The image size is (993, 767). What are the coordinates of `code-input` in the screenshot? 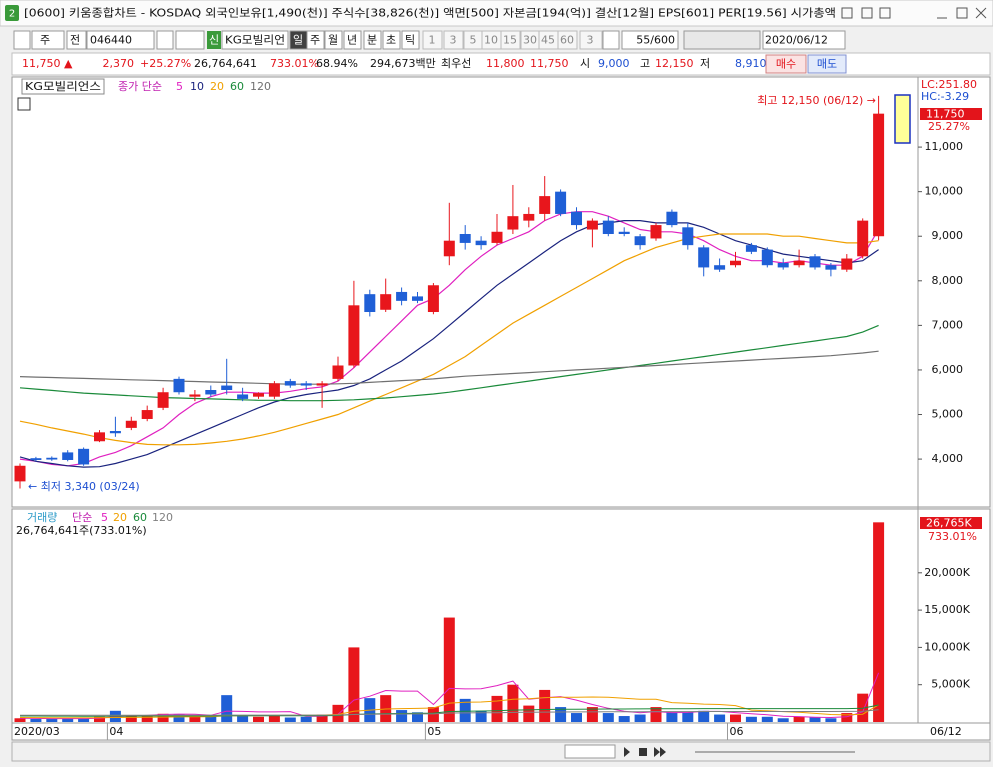 It's located at (120, 40).